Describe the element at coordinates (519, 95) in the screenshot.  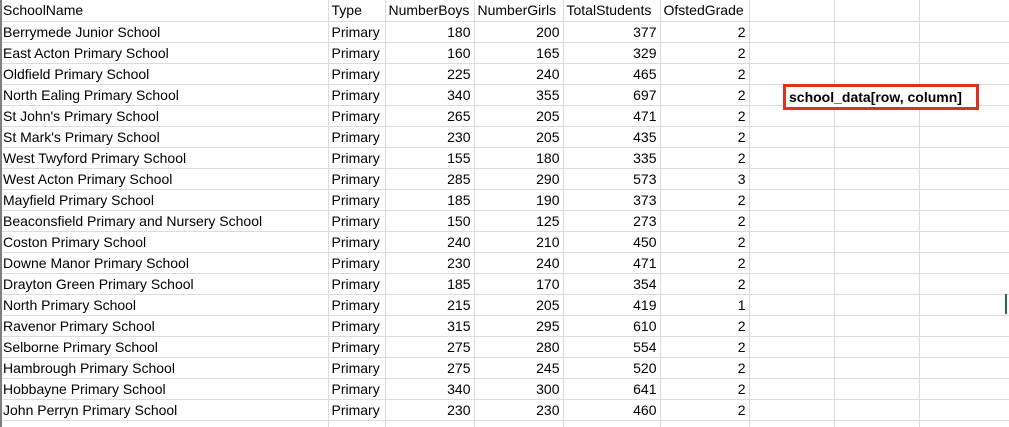
I see `data-cell: 355` at that location.